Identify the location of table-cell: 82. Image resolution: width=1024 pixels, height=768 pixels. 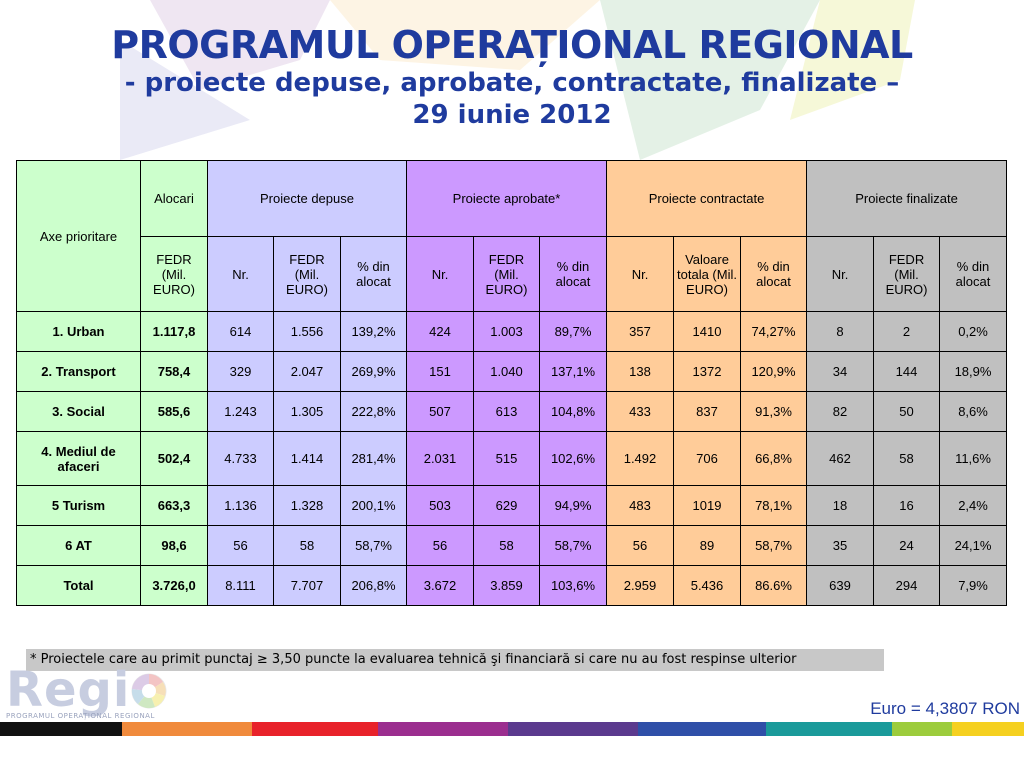
(840, 411).